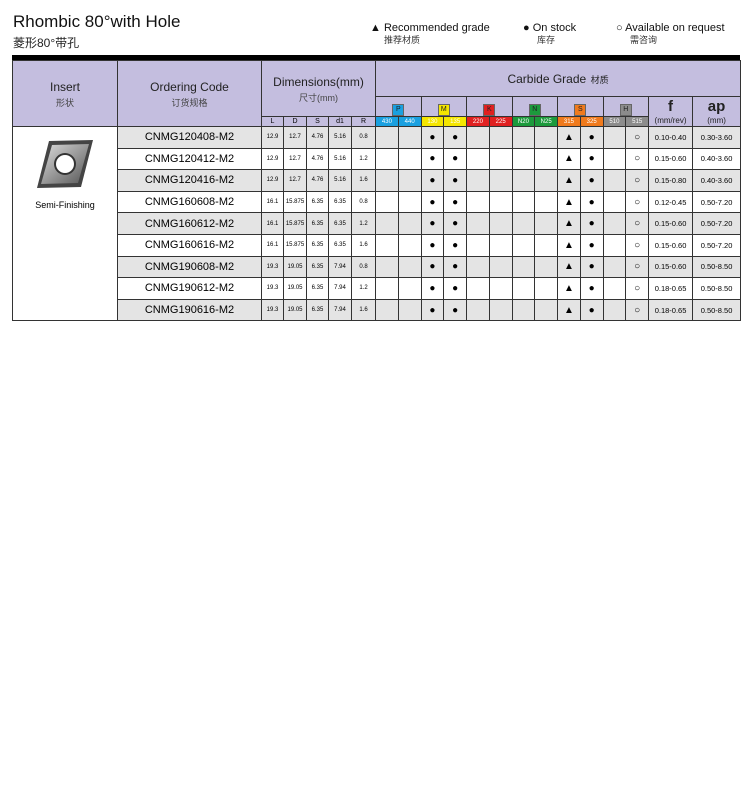 Image resolution: width=750 pixels, height=794 pixels. What do you see at coordinates (671, 202) in the screenshot?
I see `feed-range: 0.12-0.45` at bounding box center [671, 202].